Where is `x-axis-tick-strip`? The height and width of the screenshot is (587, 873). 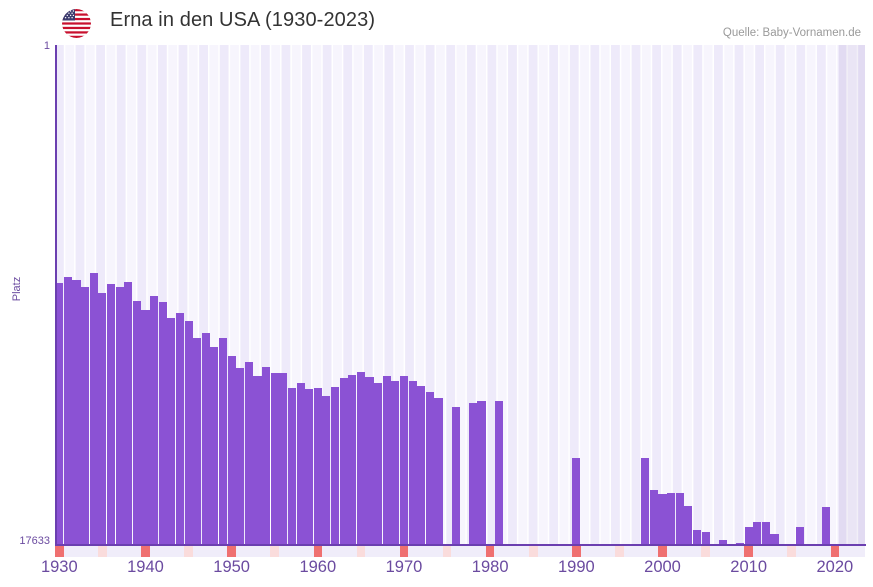 x-axis-tick-strip is located at coordinates (460, 551).